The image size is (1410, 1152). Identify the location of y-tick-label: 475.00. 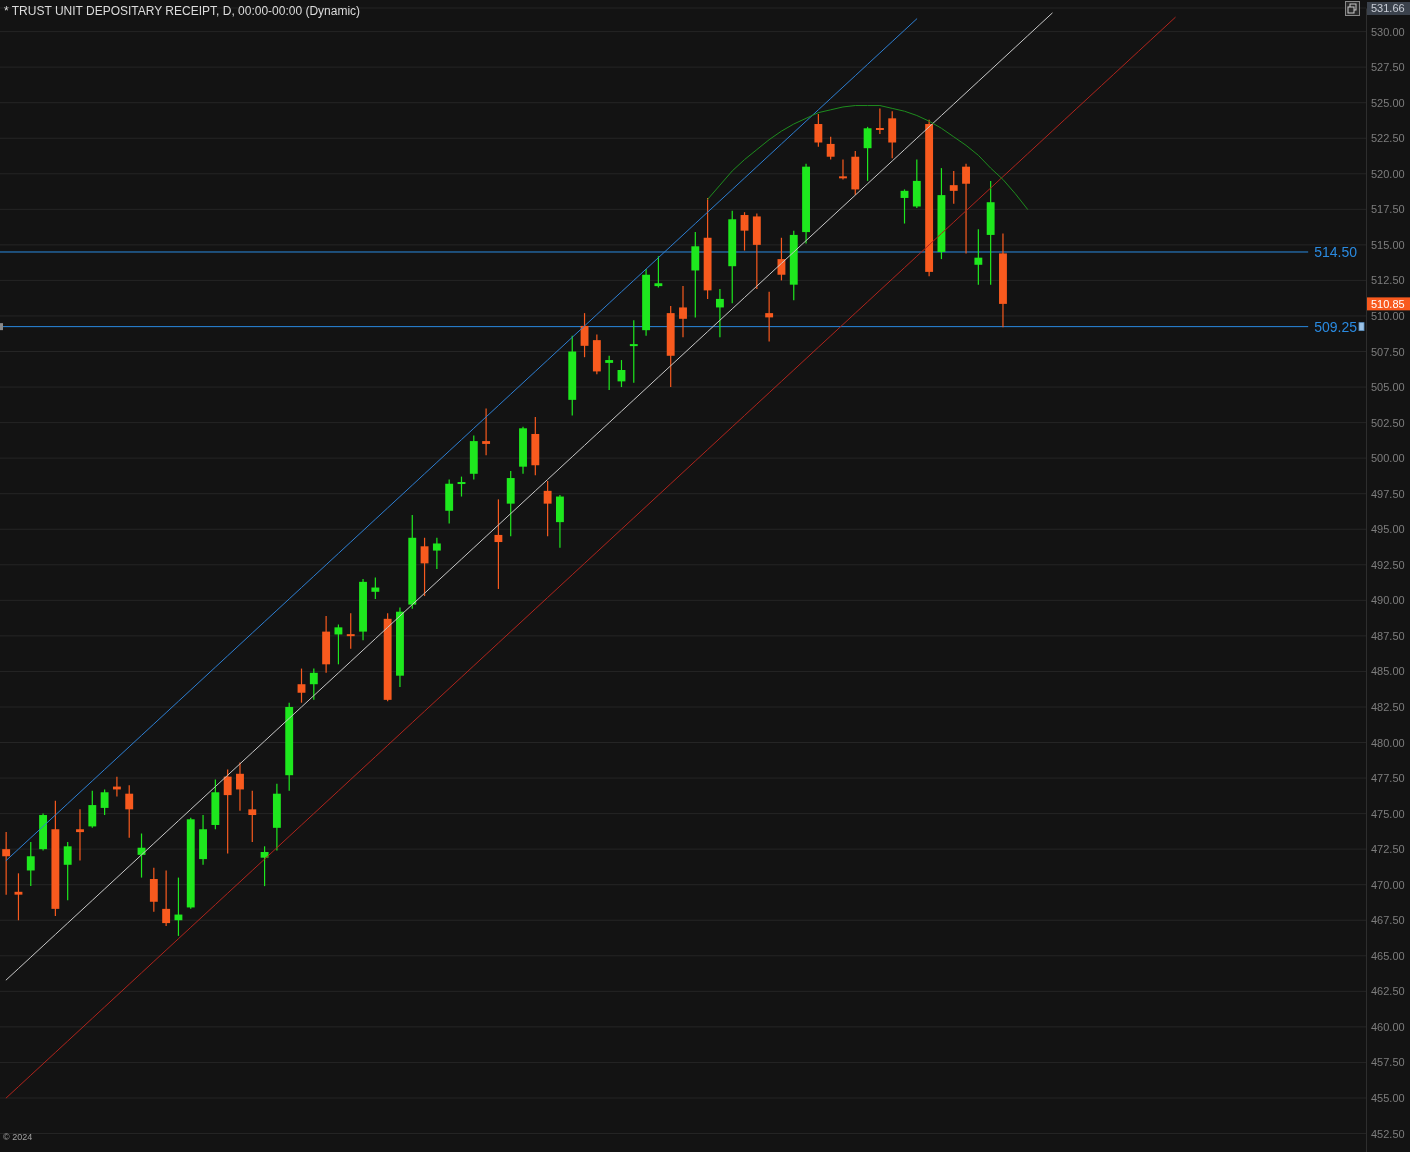
(1388, 813).